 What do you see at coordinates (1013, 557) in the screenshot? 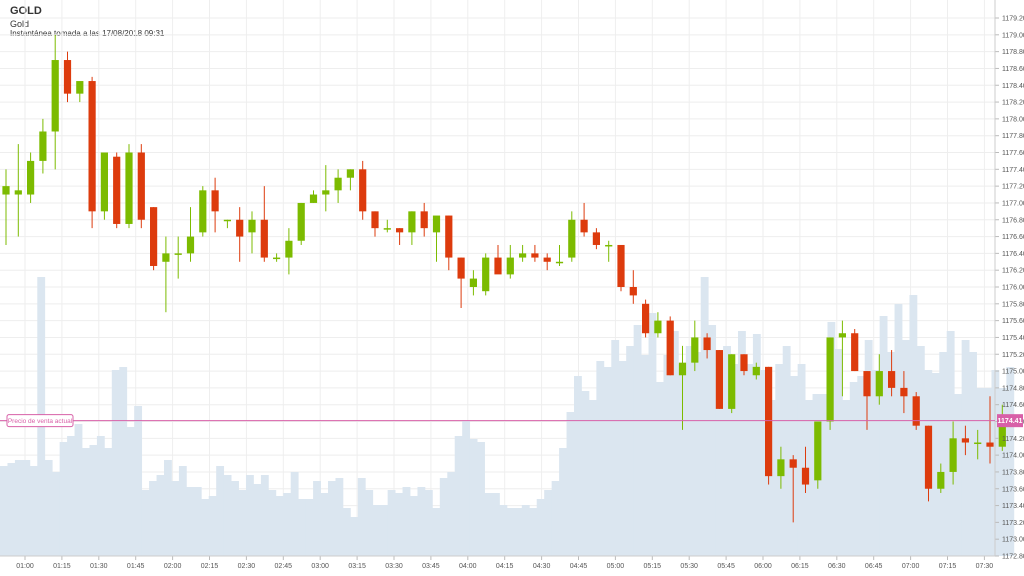
I see `y-tick-label: 1172.80` at bounding box center [1013, 557].